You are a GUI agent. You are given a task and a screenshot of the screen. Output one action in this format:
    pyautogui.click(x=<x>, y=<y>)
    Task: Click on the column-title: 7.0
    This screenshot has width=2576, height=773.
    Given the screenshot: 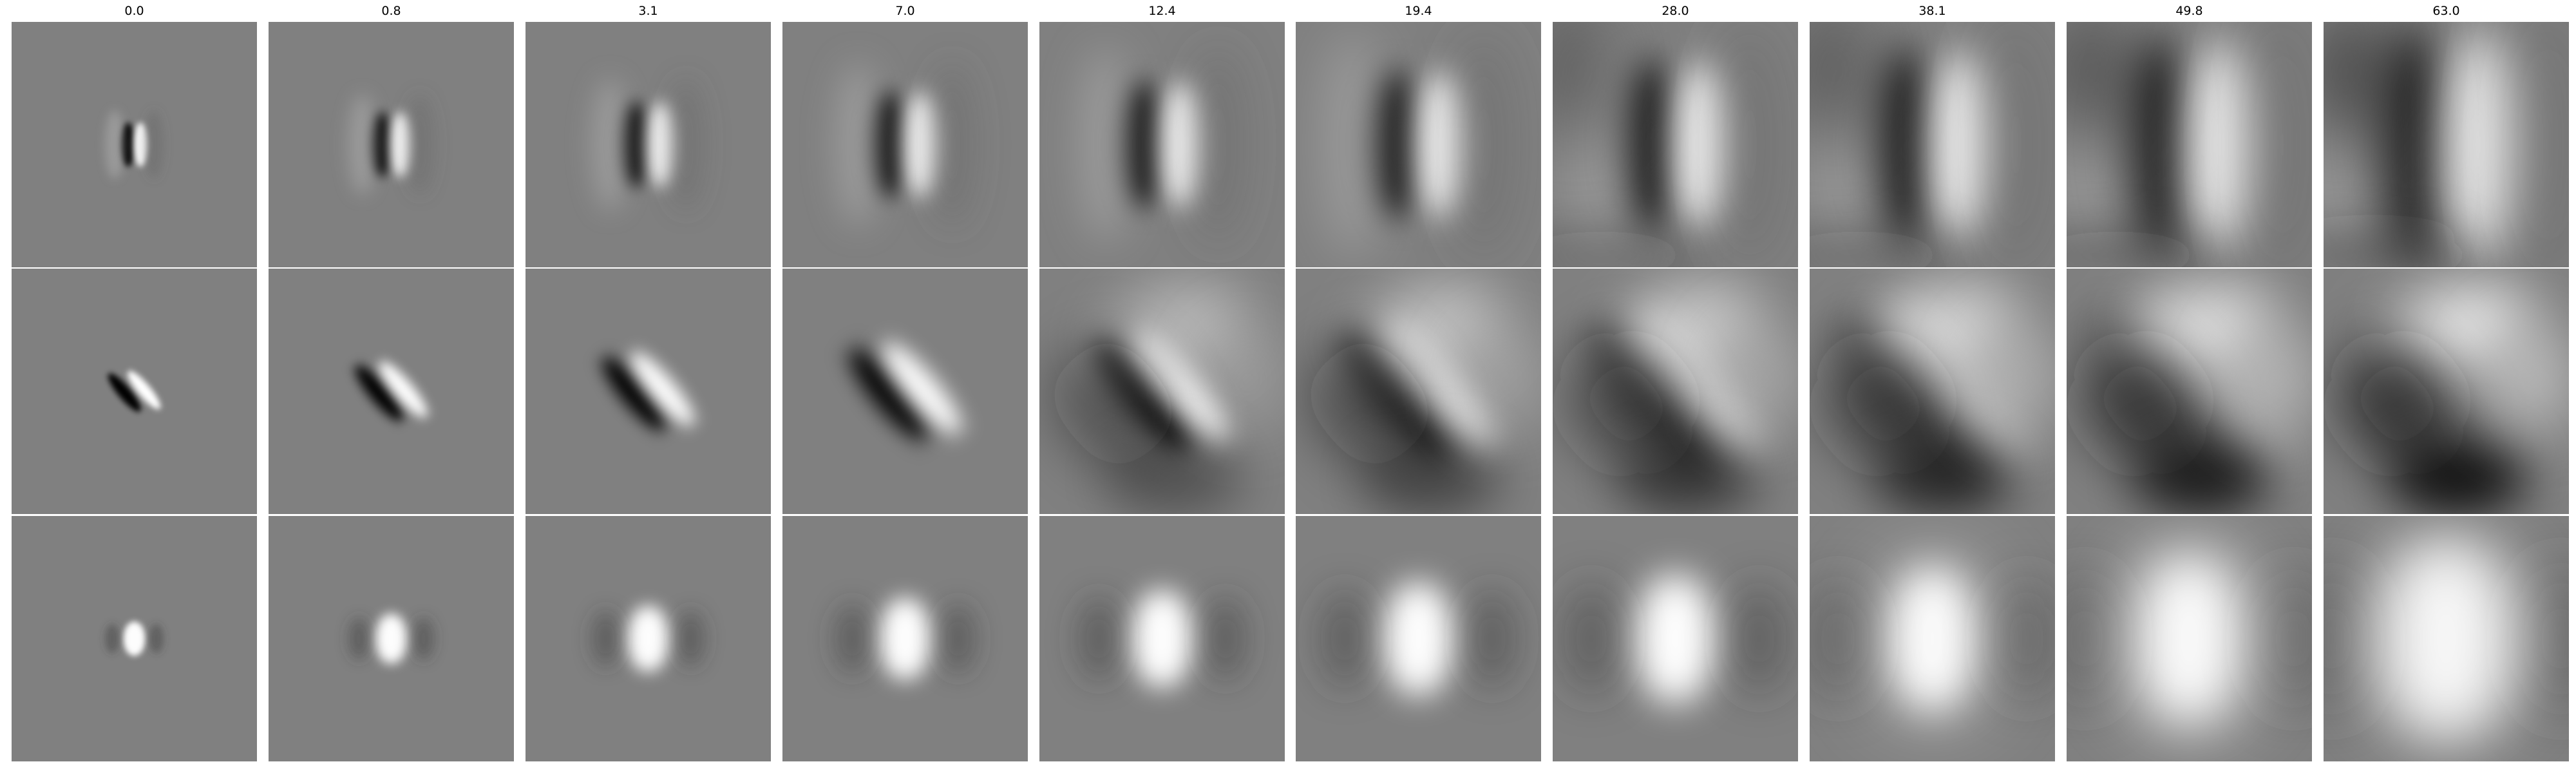 What is the action you would take?
    pyautogui.click(x=905, y=11)
    